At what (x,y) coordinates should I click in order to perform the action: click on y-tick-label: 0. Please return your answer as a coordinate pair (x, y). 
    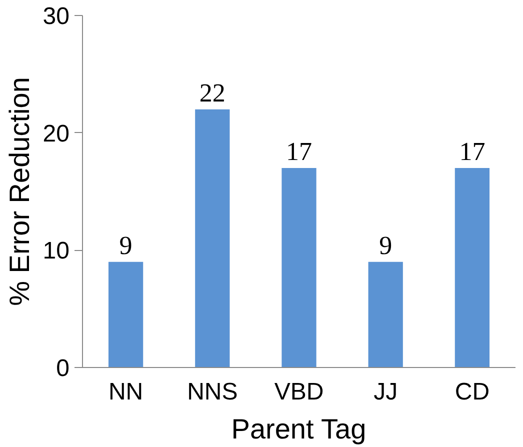
    Looking at the image, I should click on (63, 368).